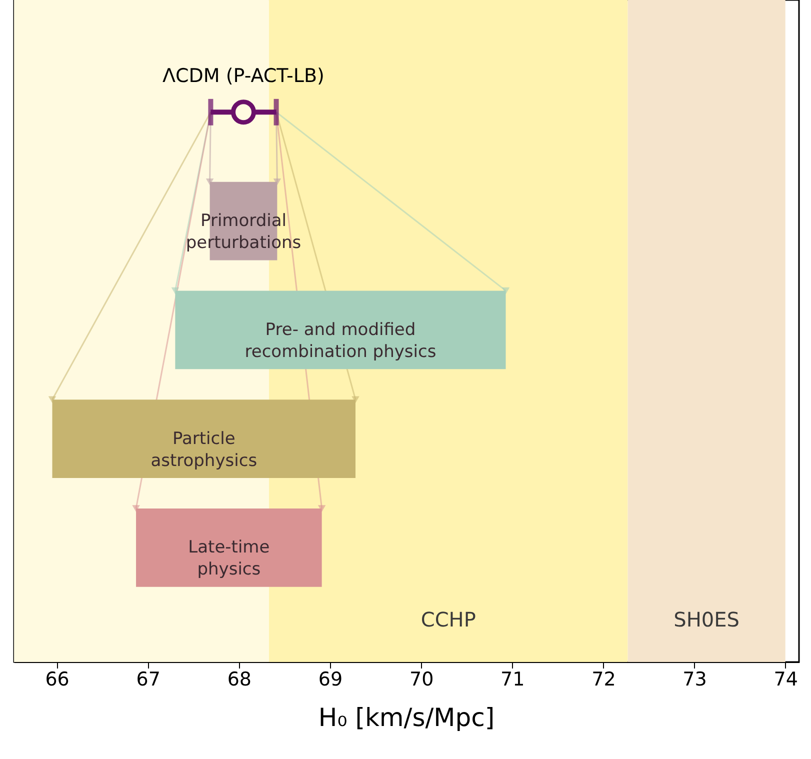 This screenshot has height=759, width=811. Describe the element at coordinates (340, 341) in the screenshot. I see `y-tick-label: Pre- and modified recombination physics` at that location.